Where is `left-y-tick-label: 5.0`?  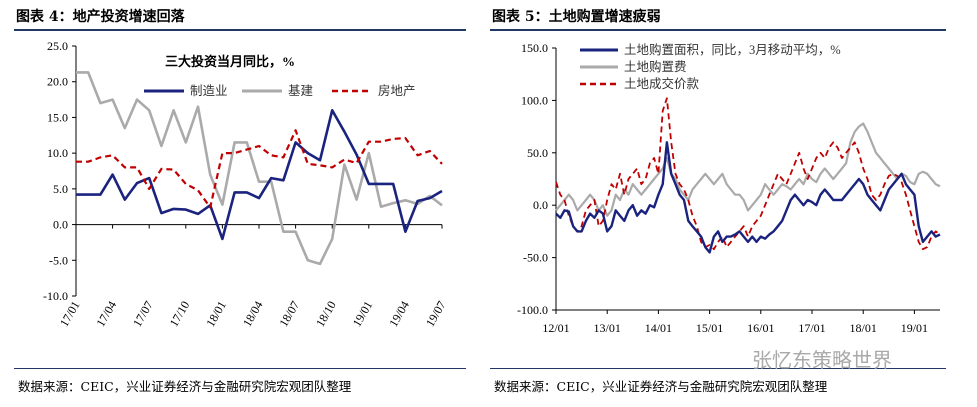
left-y-tick-label: 5.0 is located at coordinates (60, 189).